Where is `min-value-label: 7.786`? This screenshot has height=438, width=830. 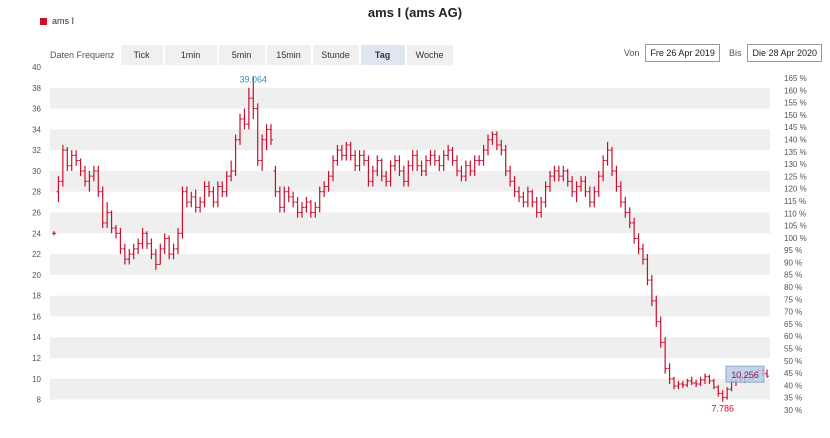
min-value-label: 7.786 is located at coordinates (722, 409).